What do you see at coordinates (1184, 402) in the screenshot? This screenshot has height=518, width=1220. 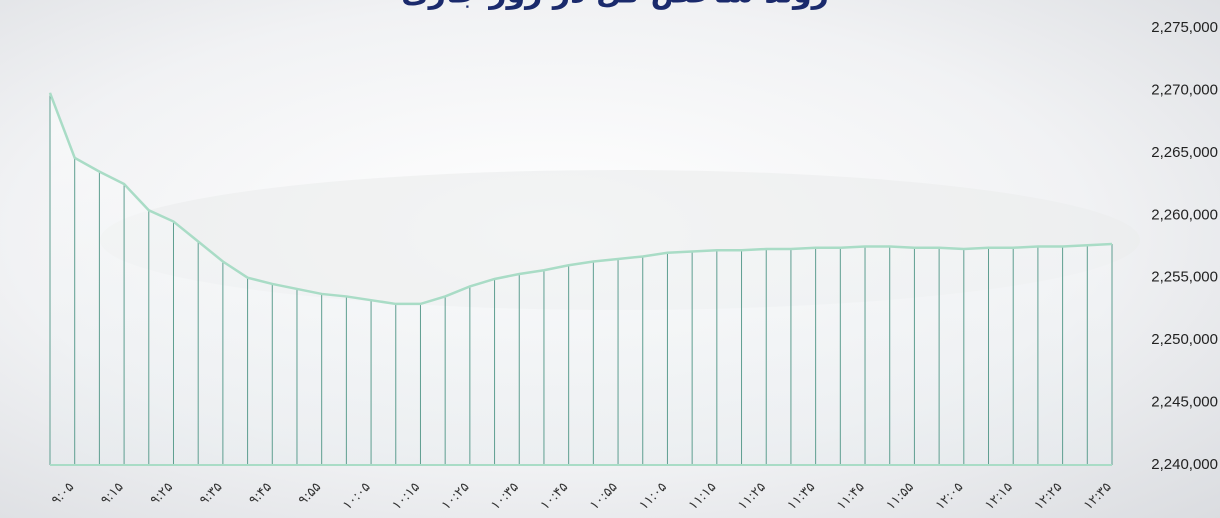 I see `y-tick-label: 2,245,000` at bounding box center [1184, 402].